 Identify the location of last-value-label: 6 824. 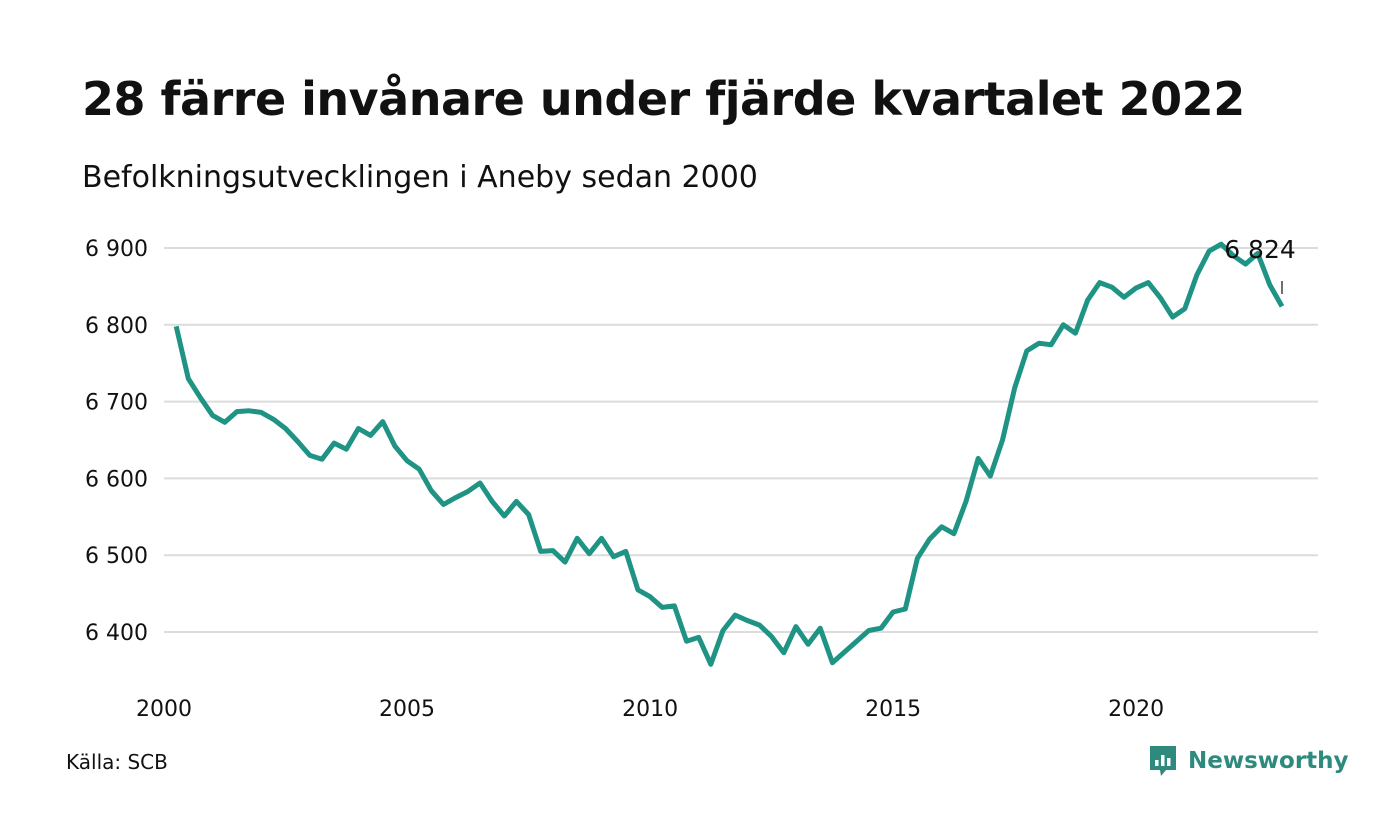
(1260, 249).